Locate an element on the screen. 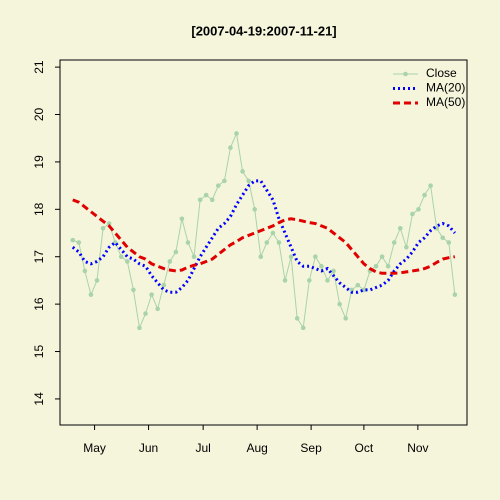  x-tick-label: Jul is located at coordinates (202, 448).